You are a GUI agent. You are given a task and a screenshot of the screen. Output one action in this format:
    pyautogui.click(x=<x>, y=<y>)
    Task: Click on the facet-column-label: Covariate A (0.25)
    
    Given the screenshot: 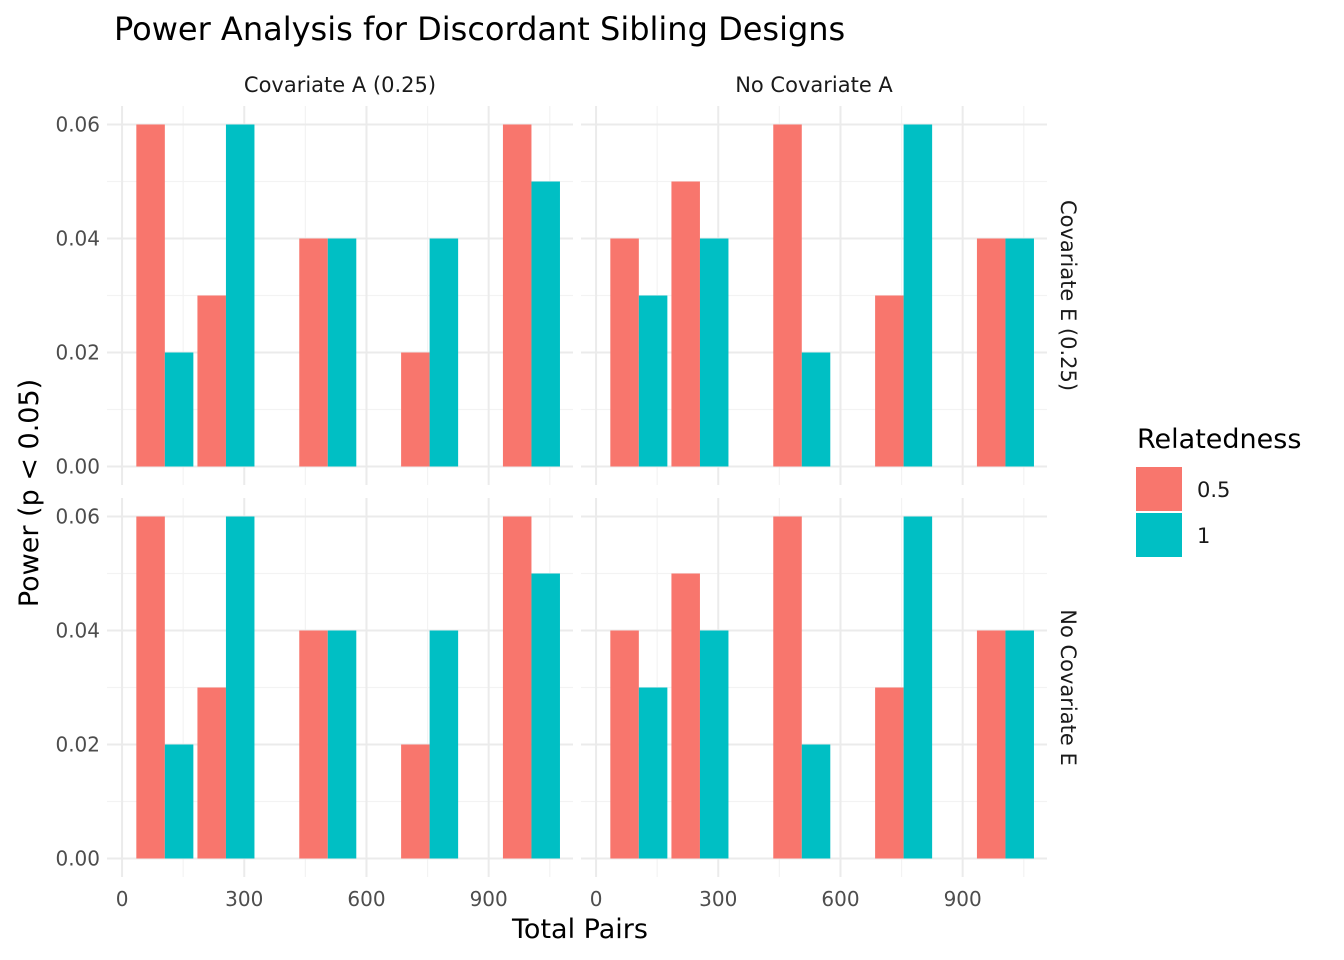 What is the action you would take?
    pyautogui.click(x=340, y=85)
    